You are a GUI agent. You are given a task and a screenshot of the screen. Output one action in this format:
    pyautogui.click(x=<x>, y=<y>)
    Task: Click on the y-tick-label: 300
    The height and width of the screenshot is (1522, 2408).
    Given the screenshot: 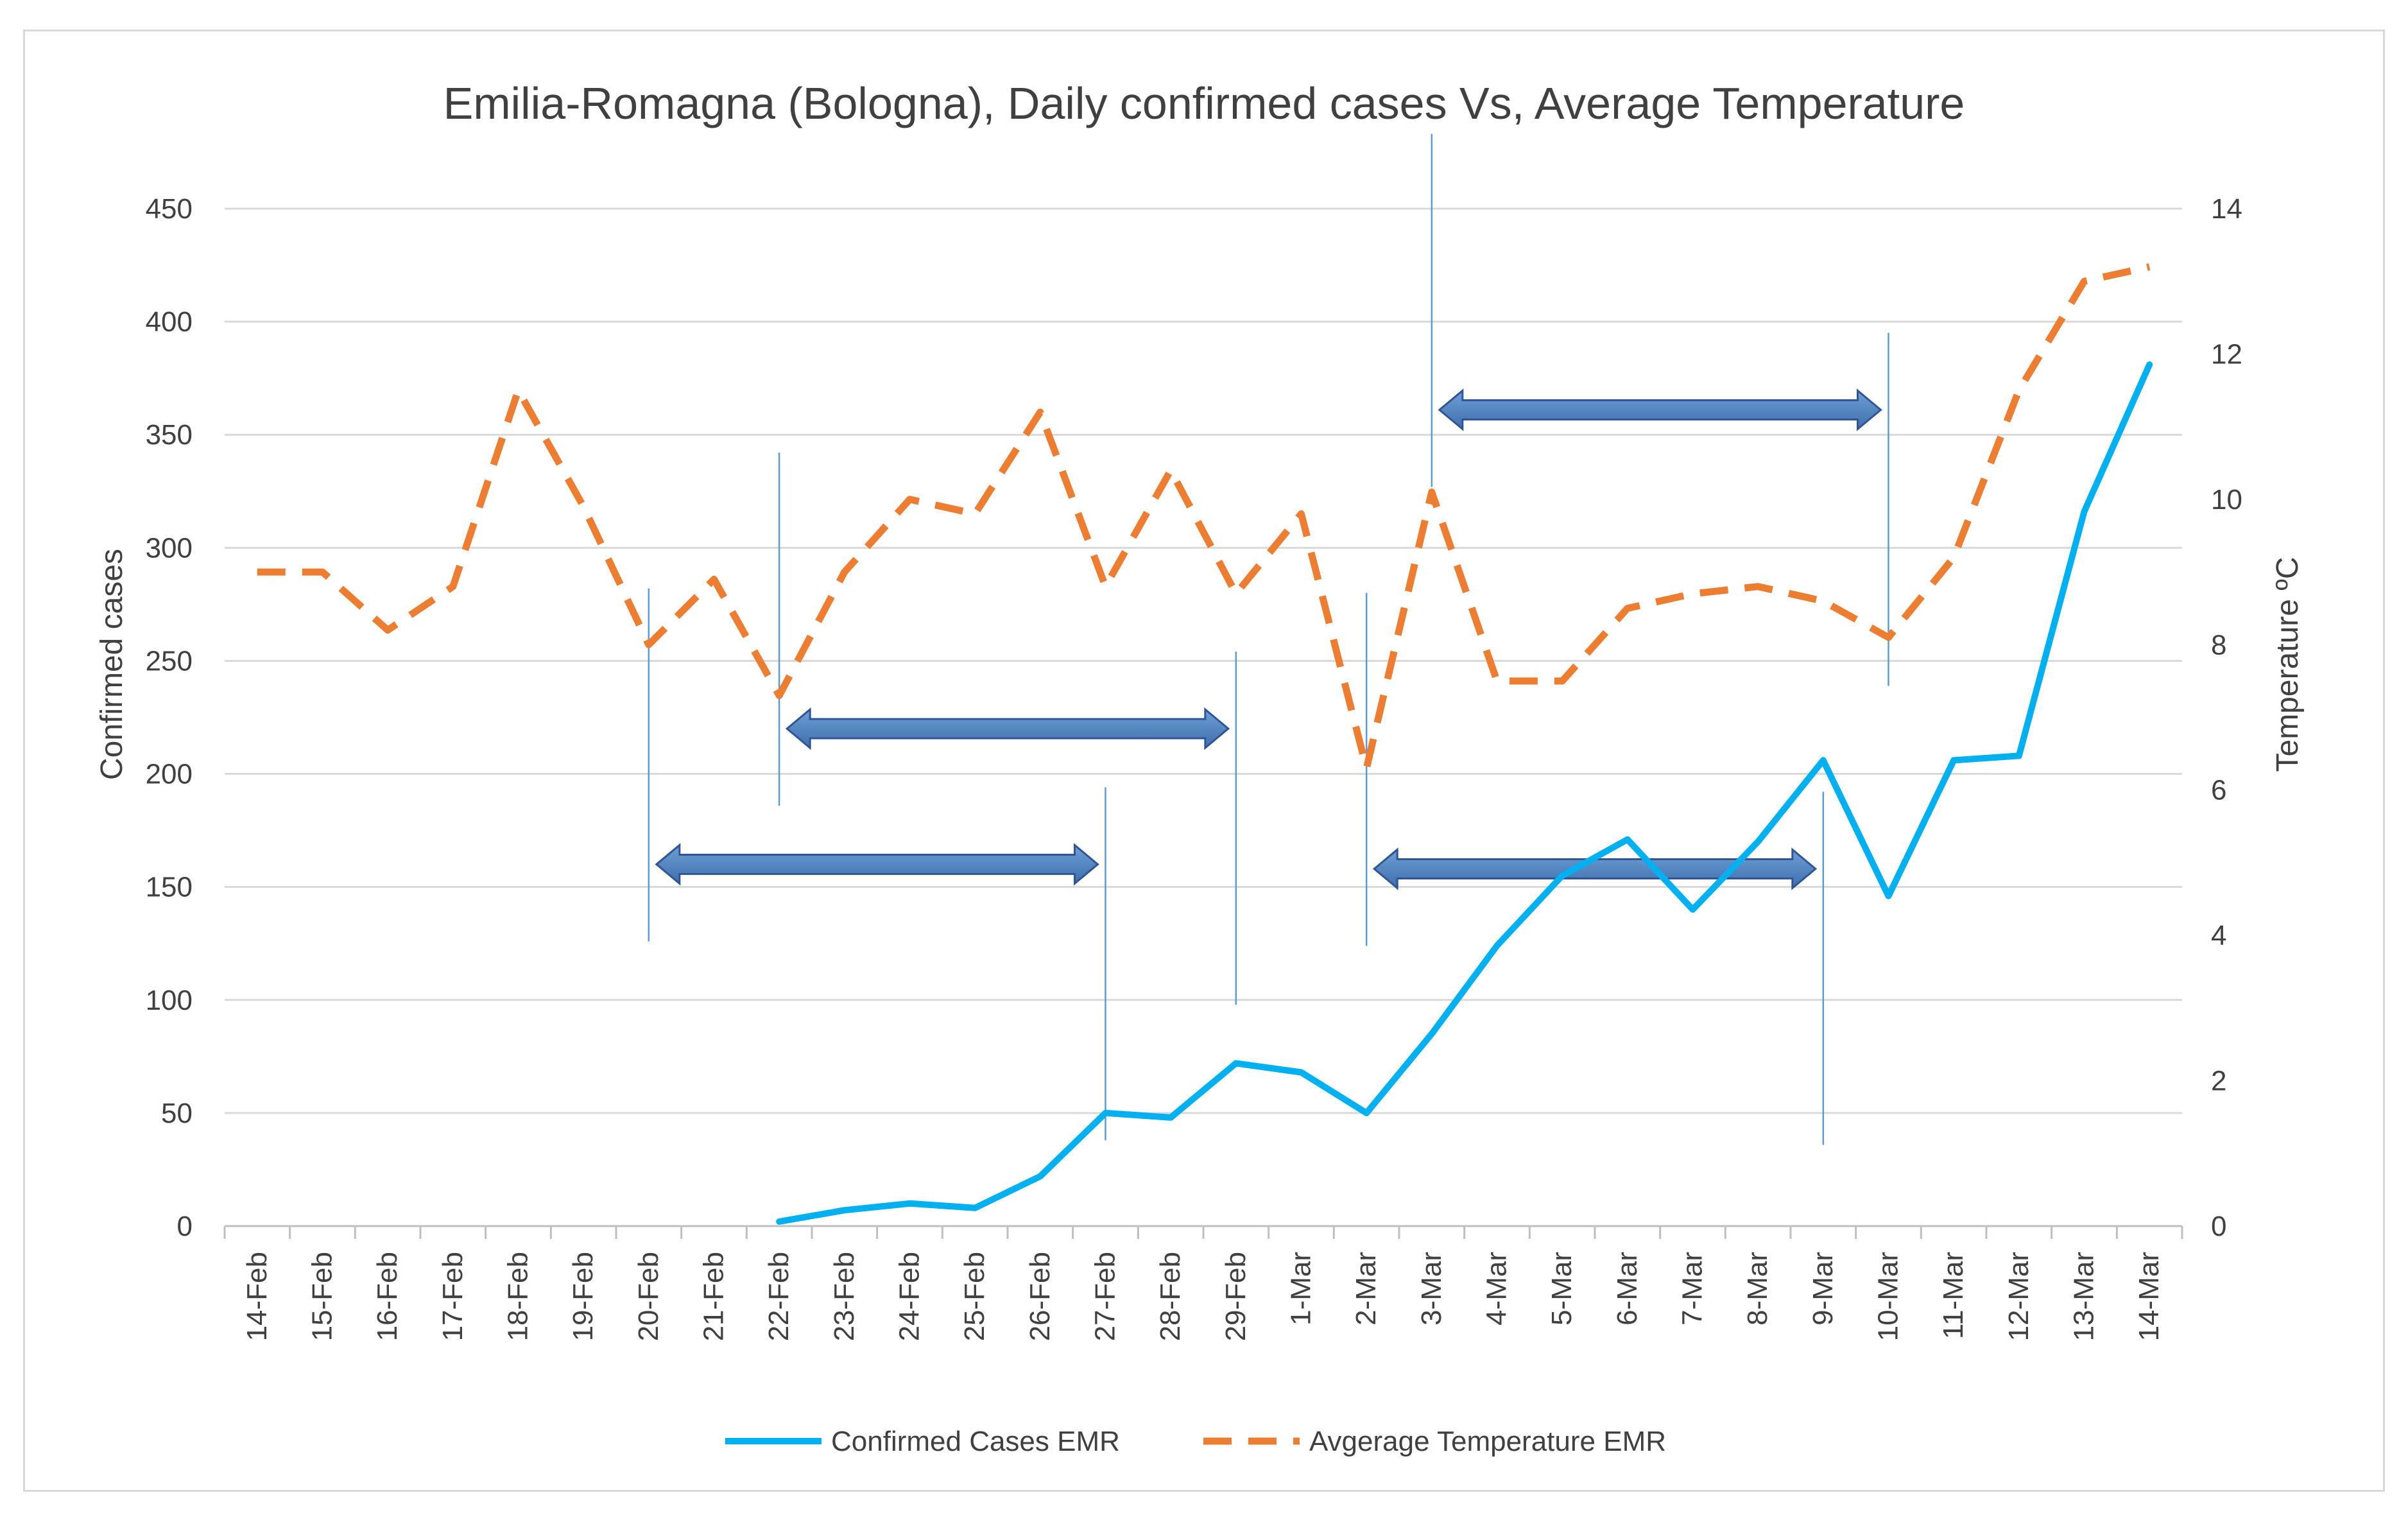 What is the action you would take?
    pyautogui.click(x=169, y=548)
    